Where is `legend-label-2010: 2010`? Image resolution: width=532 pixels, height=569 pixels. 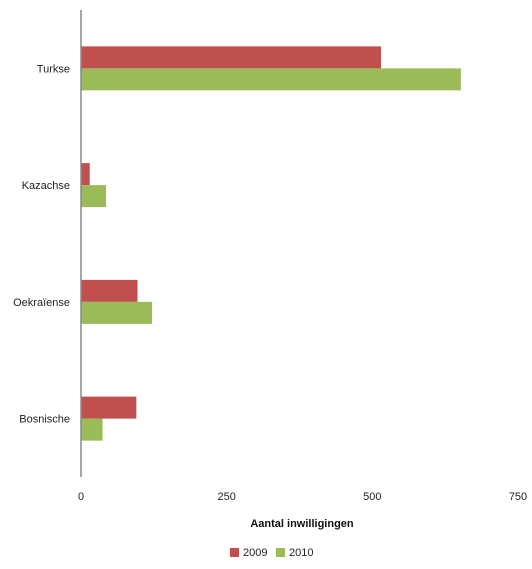 legend-label-2010: 2010 is located at coordinates (301, 553).